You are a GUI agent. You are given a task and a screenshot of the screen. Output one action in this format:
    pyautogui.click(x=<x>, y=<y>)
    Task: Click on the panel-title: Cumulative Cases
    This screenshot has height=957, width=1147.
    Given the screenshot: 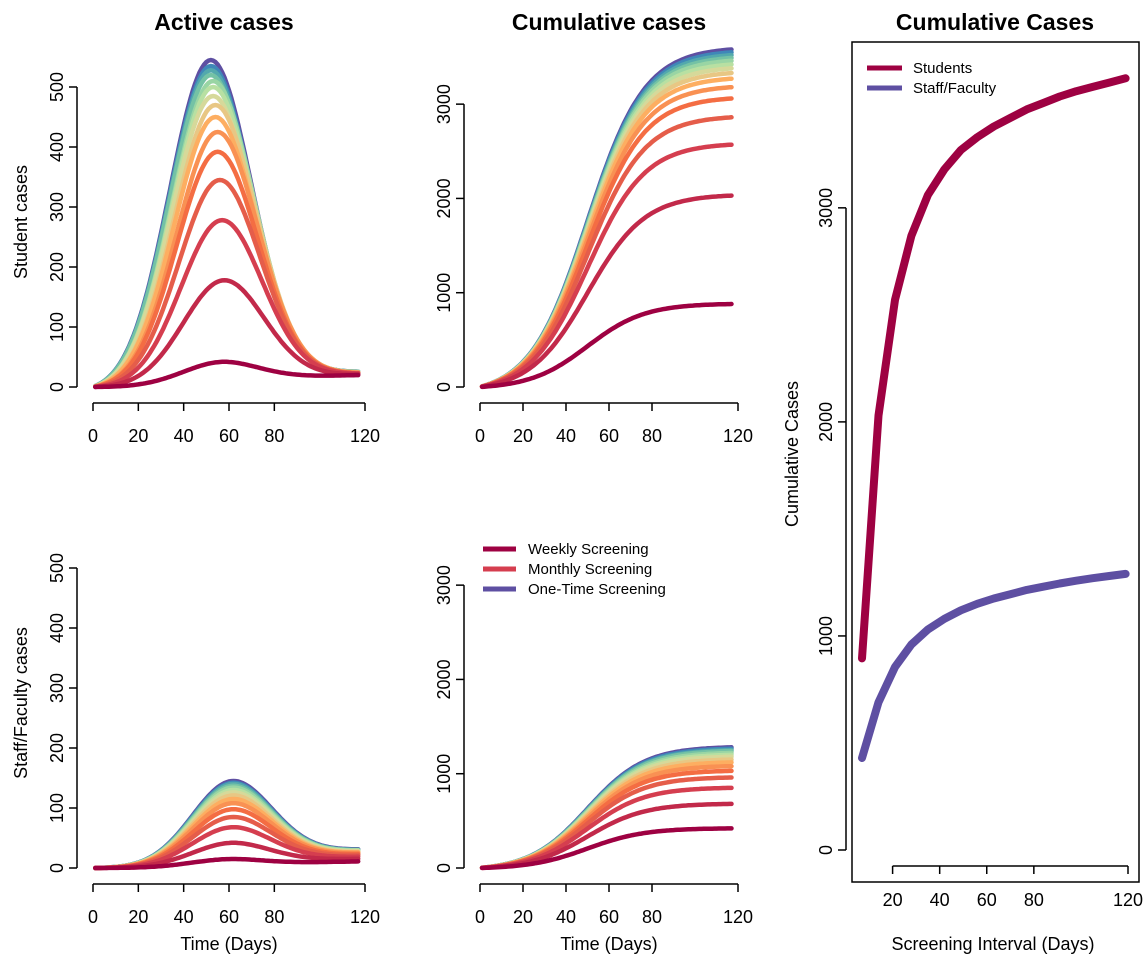 What is the action you would take?
    pyautogui.click(x=995, y=22)
    